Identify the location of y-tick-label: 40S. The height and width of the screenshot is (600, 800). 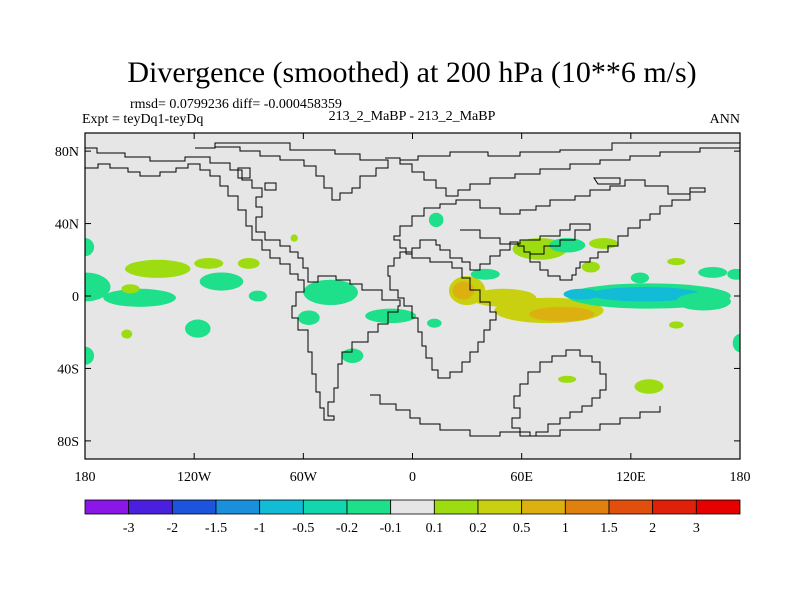
(68, 369).